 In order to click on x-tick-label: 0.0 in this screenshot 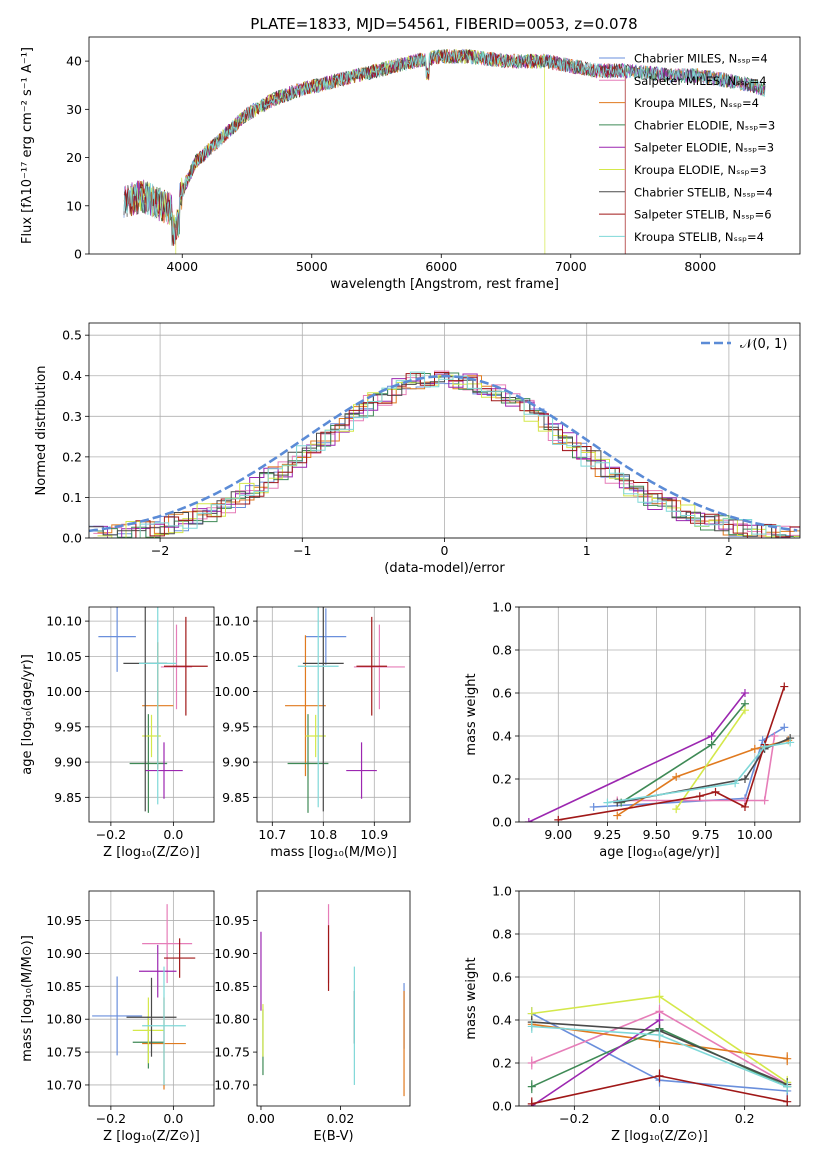, I will do `click(173, 834)`.